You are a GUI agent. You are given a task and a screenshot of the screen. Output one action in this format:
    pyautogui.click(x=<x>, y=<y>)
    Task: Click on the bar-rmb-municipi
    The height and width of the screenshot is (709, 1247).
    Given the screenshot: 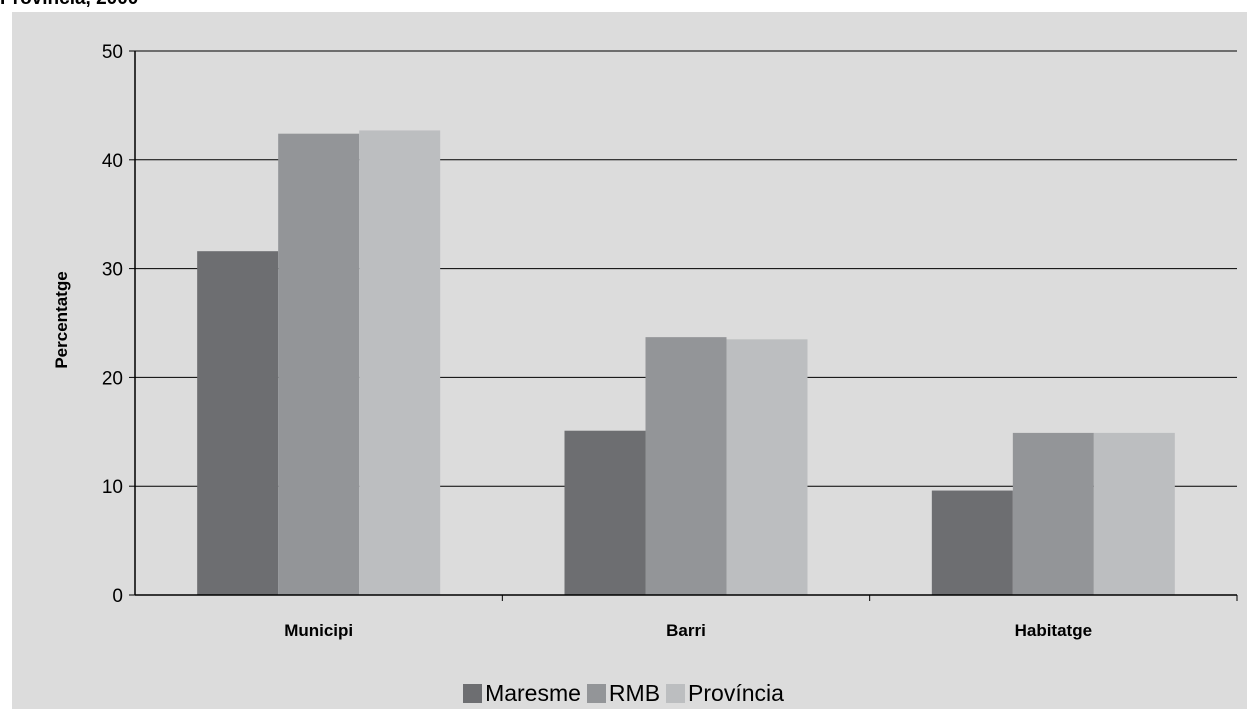 What is the action you would take?
    pyautogui.click(x=319, y=364)
    